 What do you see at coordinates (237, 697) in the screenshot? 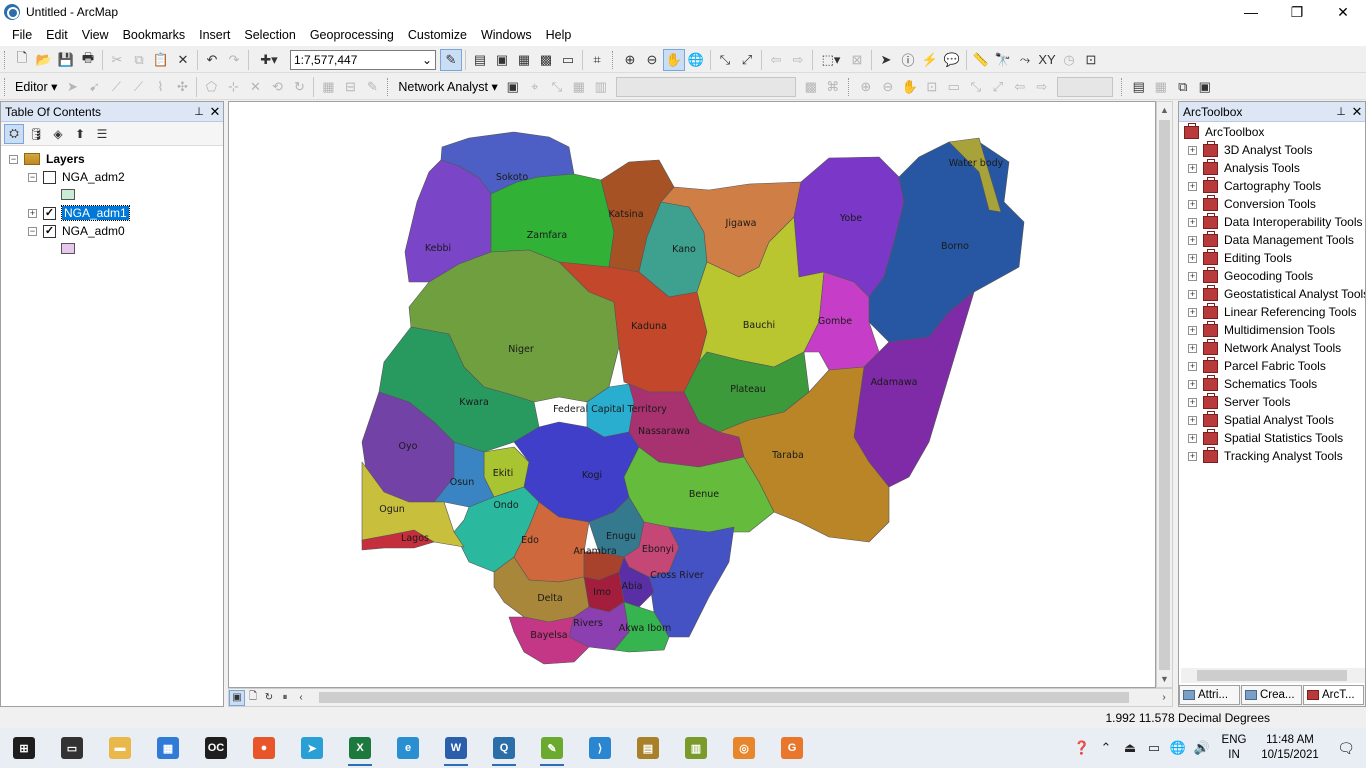
I see `data-view-icon: ▣` at bounding box center [237, 697].